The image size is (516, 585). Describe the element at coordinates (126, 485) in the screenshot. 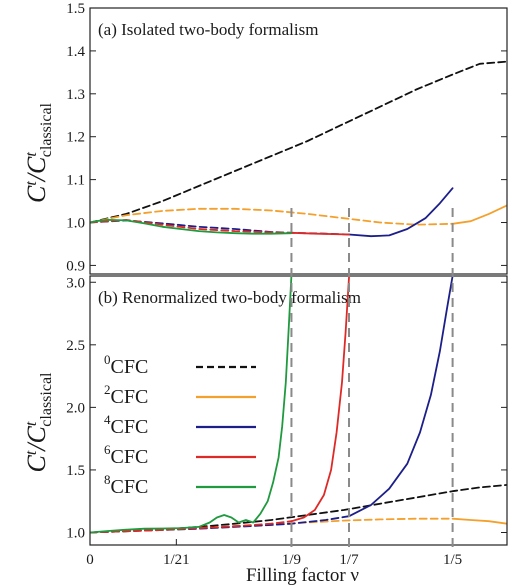

I see `legend-entry-label: 8CFC` at that location.